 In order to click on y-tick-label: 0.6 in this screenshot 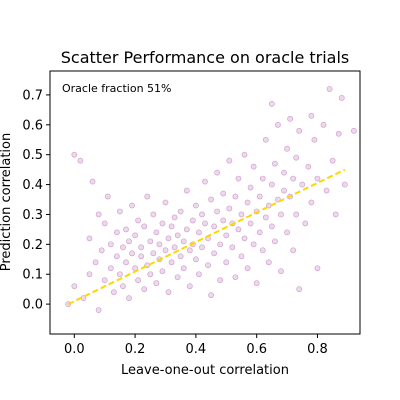, I will do `click(32, 125)`.